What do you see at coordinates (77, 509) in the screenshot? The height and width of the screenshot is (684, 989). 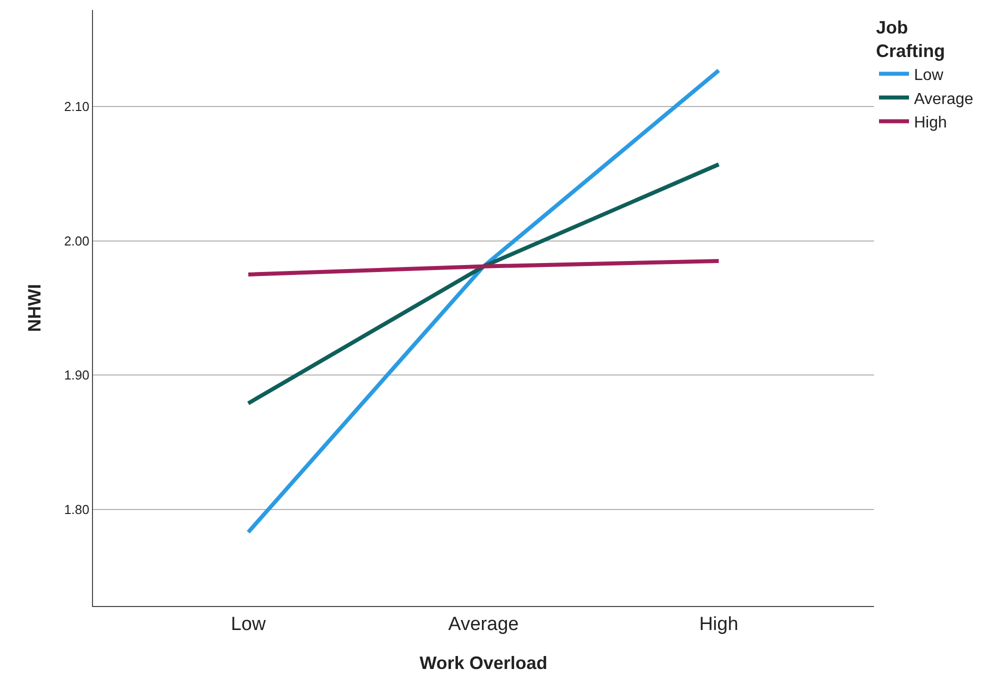 I see `y-tick-label: 1.80` at bounding box center [77, 509].